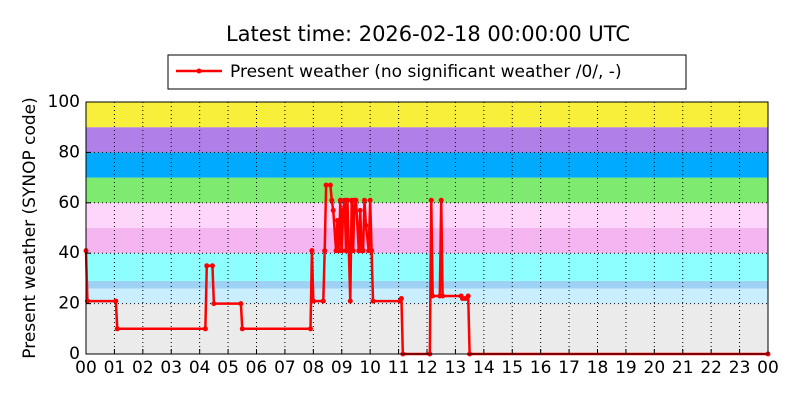 This screenshot has height=404, width=800. What do you see at coordinates (626, 368) in the screenshot?
I see `x-tick-label: 19` at bounding box center [626, 368].